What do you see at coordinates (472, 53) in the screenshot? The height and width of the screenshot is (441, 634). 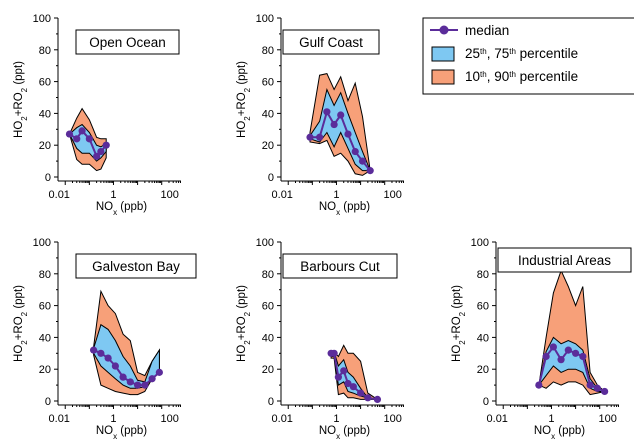 I see `label-part: 25` at bounding box center [472, 53].